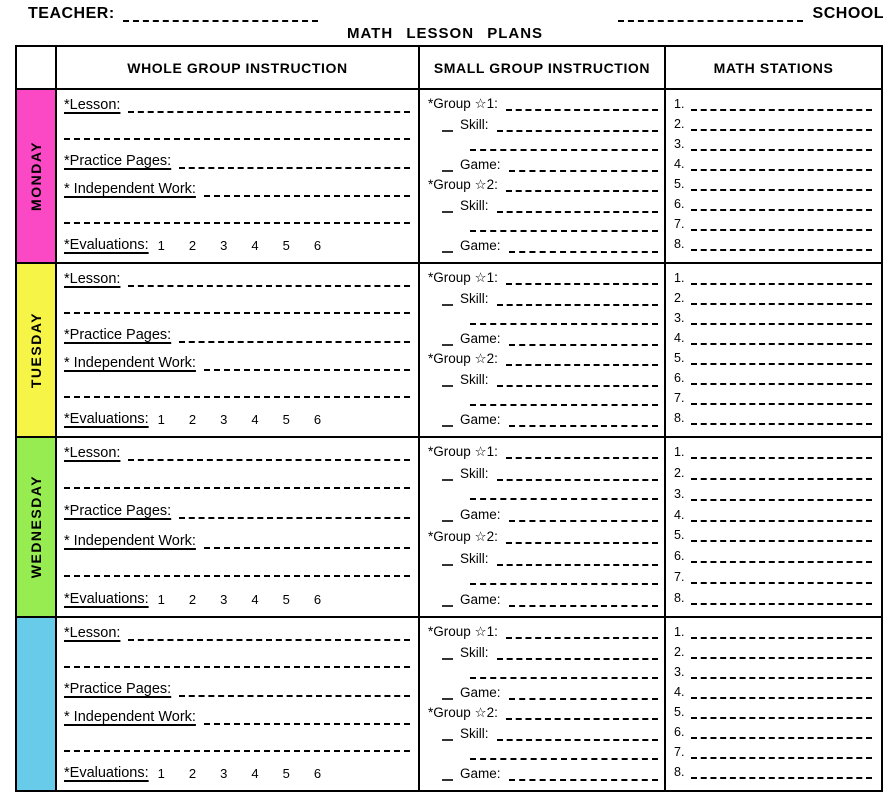 Image resolution: width=890 pixels, height=792 pixels. I want to click on group2-write-line, so click(581, 714).